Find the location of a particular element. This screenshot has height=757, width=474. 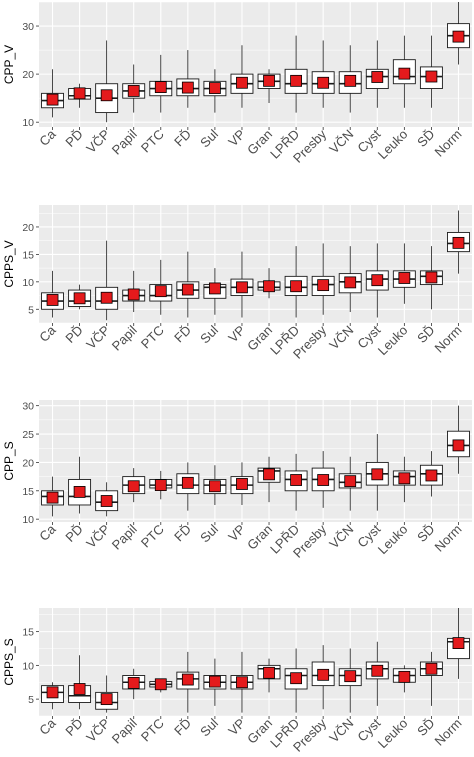

y-tick-label: 15 is located at coordinates (28, 633).